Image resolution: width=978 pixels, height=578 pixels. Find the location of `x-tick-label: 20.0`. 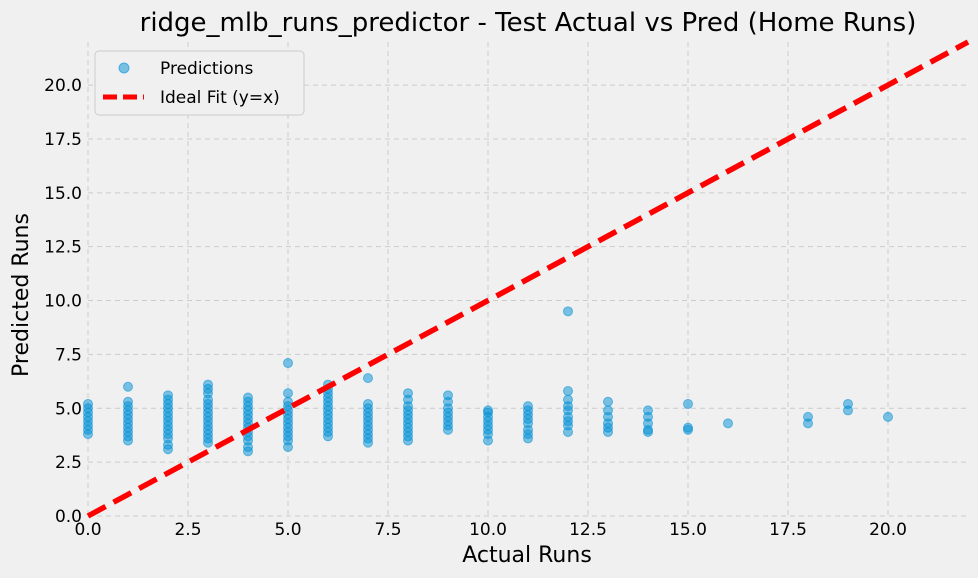

x-tick-label: 20.0 is located at coordinates (888, 530).